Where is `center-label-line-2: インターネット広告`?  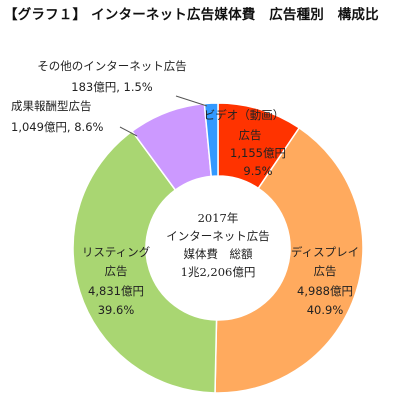
center-label-line-2: インターネット広告 is located at coordinates (218, 236).